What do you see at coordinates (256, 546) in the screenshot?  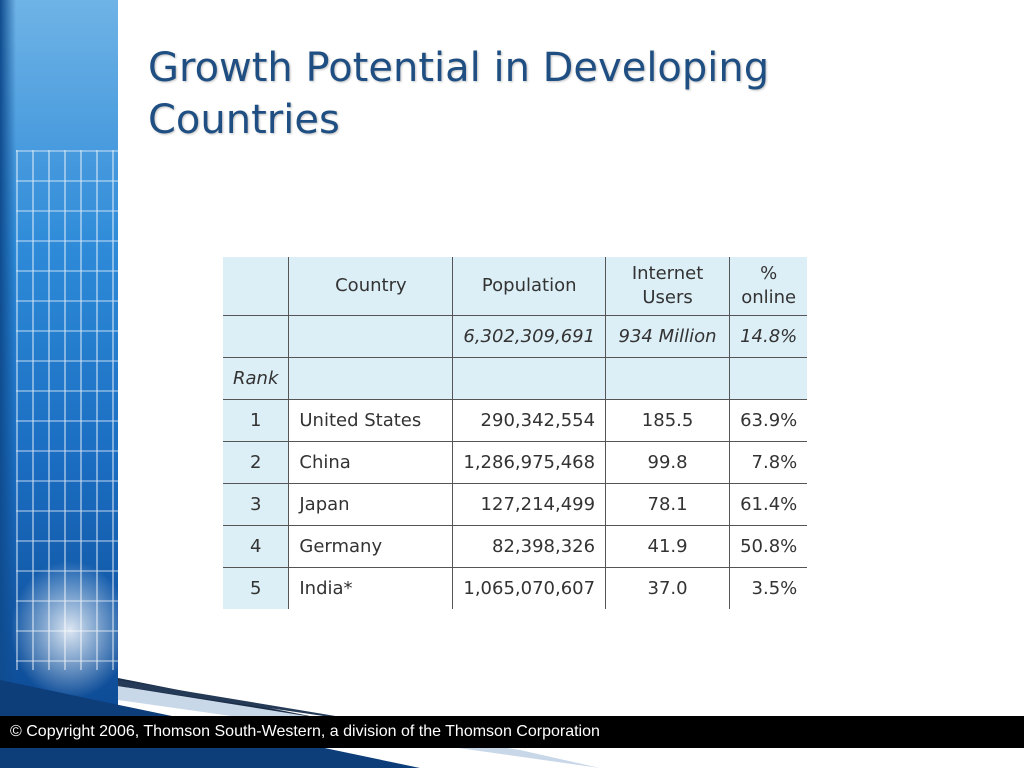 I see `rank-cell: 4` at bounding box center [256, 546].